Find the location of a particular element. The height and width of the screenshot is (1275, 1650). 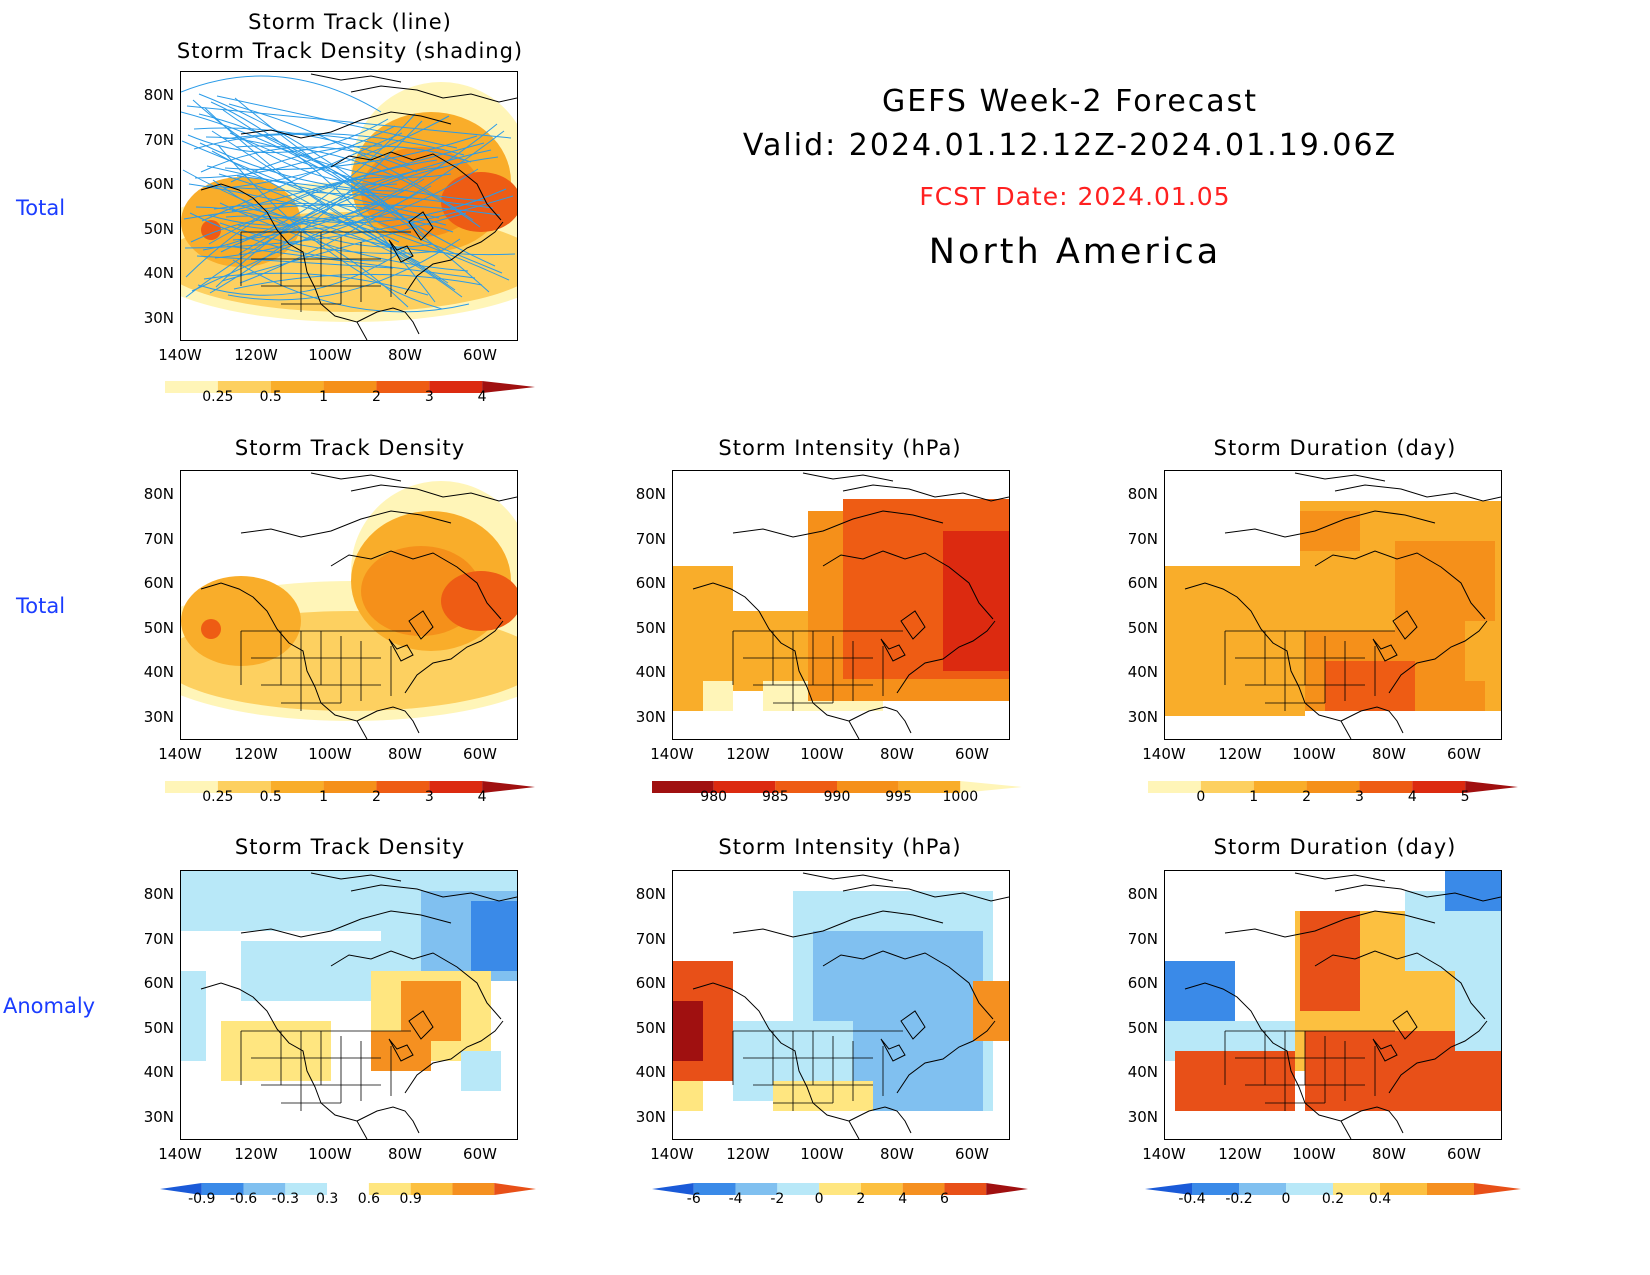

intensity_anom-bar is located at coordinates (840, 1189).